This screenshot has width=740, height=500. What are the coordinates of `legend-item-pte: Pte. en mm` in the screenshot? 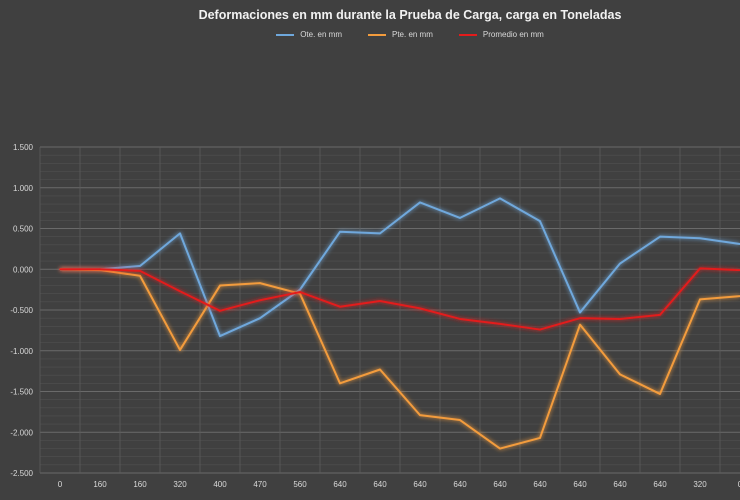 It's located at (400, 34).